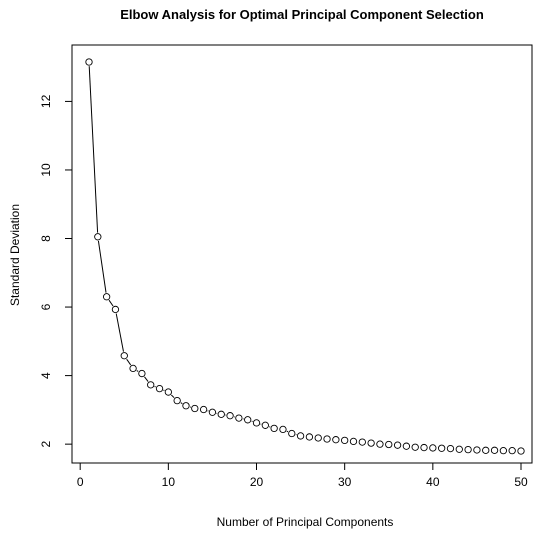  What do you see at coordinates (305, 522) in the screenshot?
I see `x-axis-label: Number of Principal Components` at bounding box center [305, 522].